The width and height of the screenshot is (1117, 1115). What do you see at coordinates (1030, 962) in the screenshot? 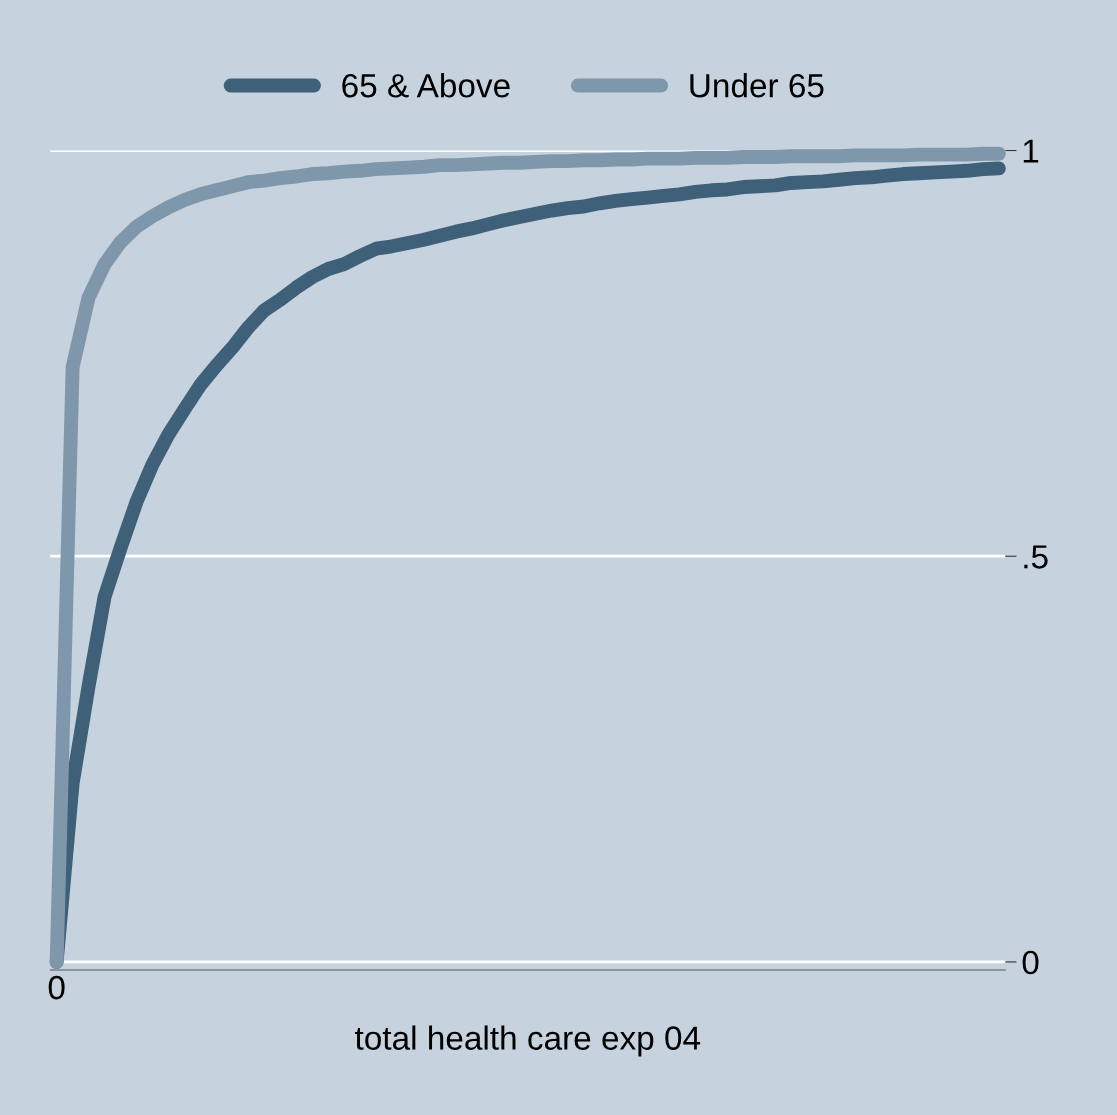
I see `y-tick-label: 0` at bounding box center [1030, 962].